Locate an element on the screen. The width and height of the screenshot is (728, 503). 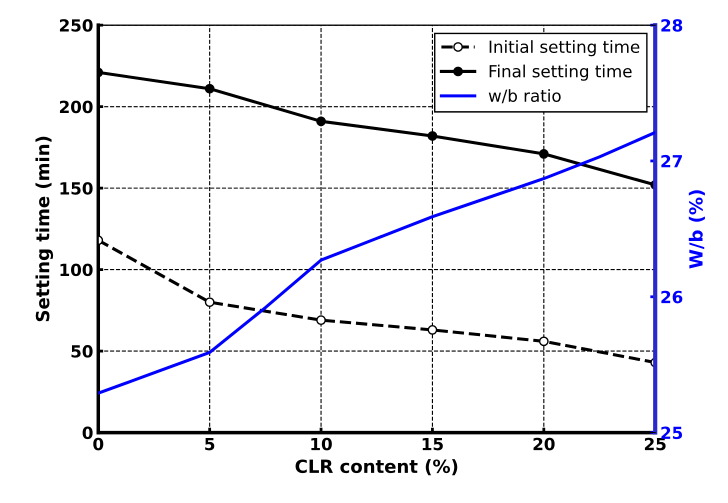
legend-label: Final setting time is located at coordinates (561, 72).